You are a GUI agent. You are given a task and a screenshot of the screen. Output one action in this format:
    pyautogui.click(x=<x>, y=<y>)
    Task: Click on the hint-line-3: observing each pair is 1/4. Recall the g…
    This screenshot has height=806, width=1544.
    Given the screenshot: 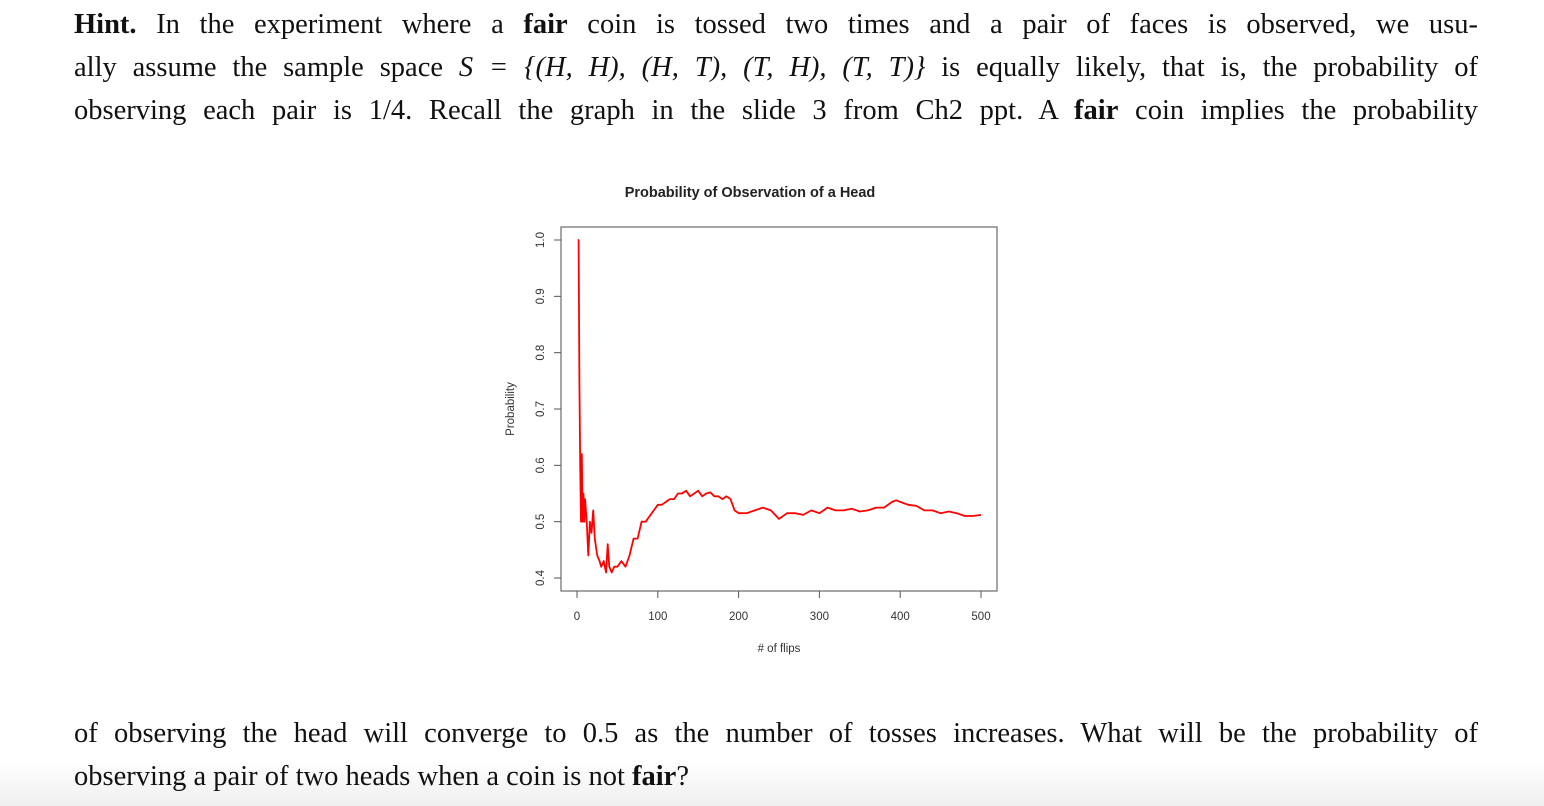 What is the action you would take?
    pyautogui.click(x=776, y=110)
    